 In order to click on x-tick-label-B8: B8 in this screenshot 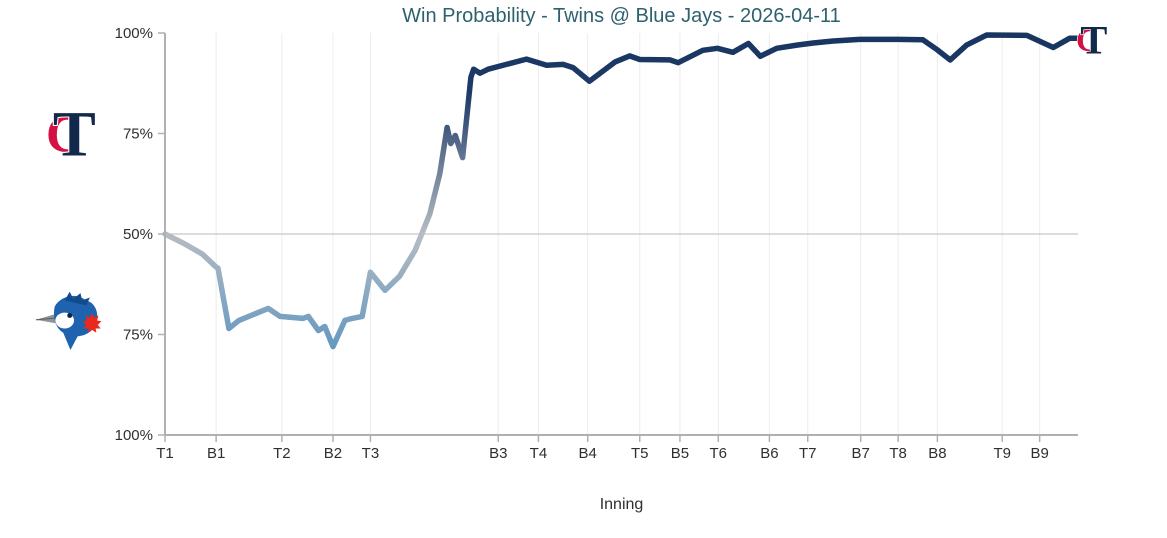, I will do `click(937, 453)`.